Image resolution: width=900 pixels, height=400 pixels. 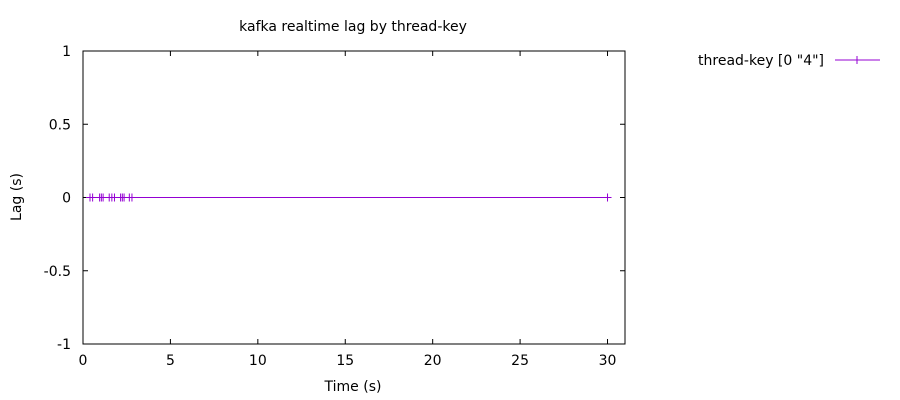 What do you see at coordinates (17, 197) in the screenshot?
I see `y-axis-label: Lag (s)` at bounding box center [17, 197].